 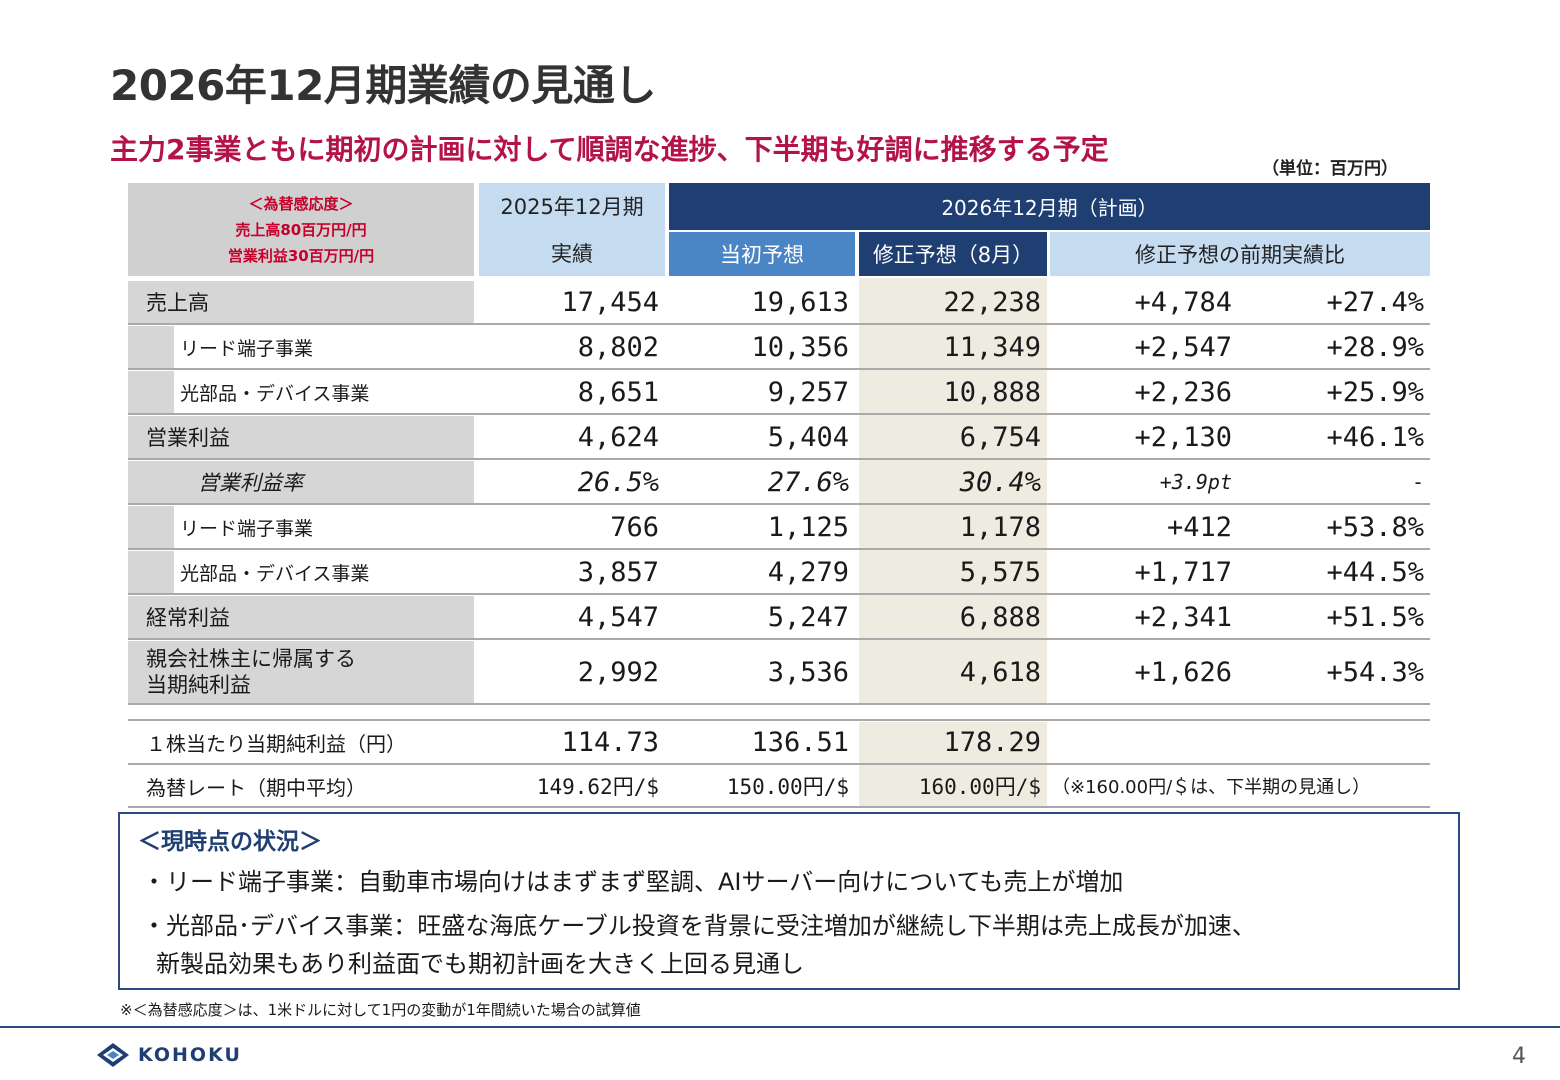 I want to click on cell-net-revised: 4,618, so click(x=1000, y=672).